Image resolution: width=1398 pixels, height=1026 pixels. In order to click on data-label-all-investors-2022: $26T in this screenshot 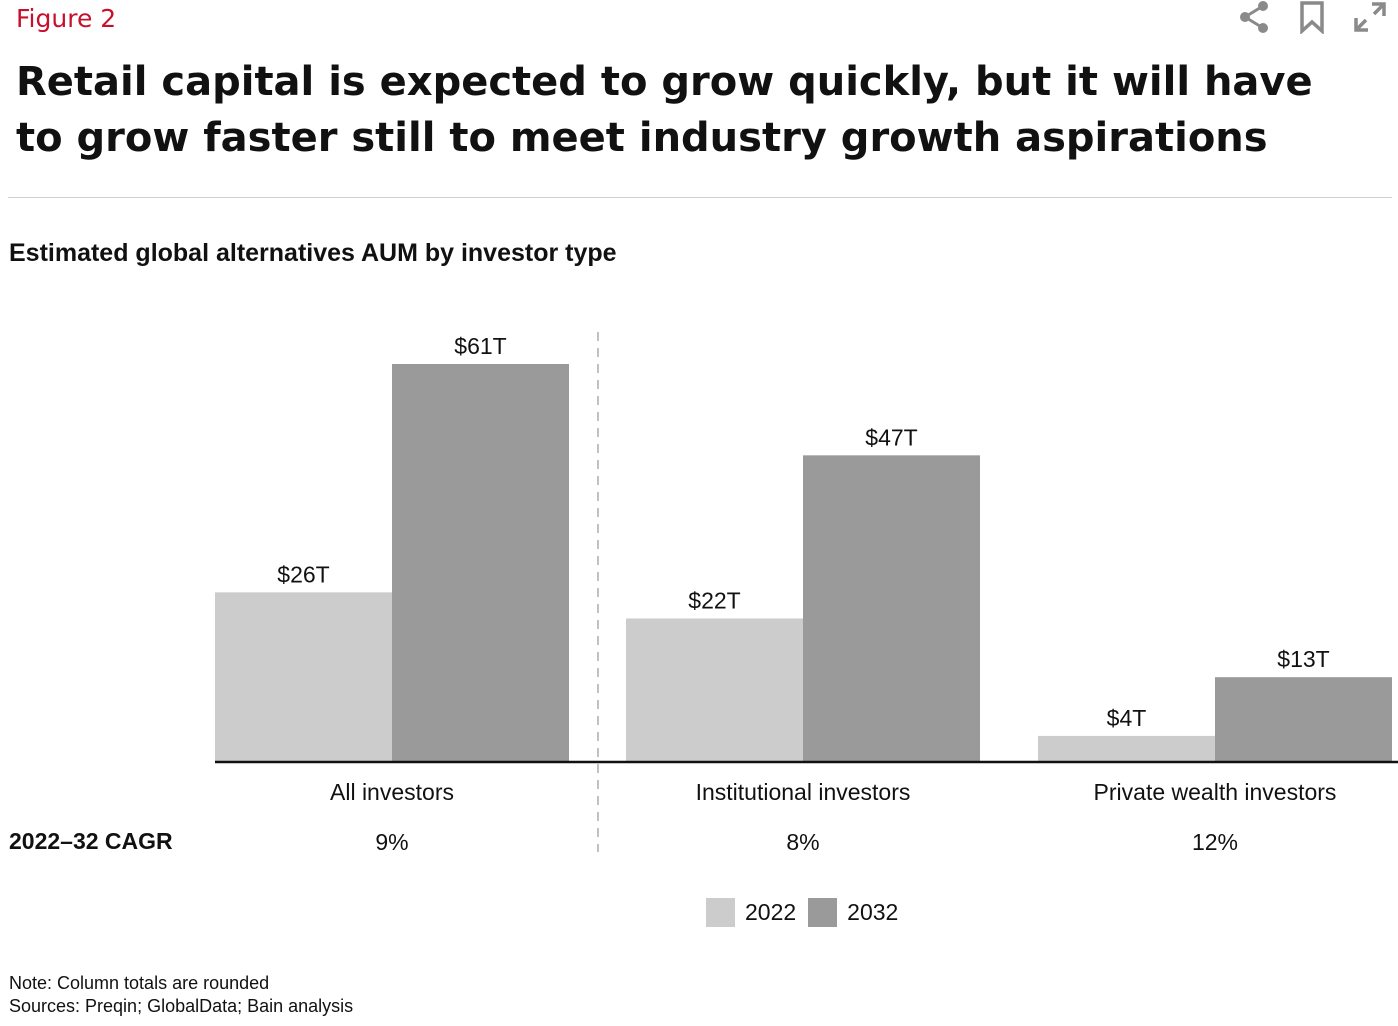, I will do `click(303, 574)`.